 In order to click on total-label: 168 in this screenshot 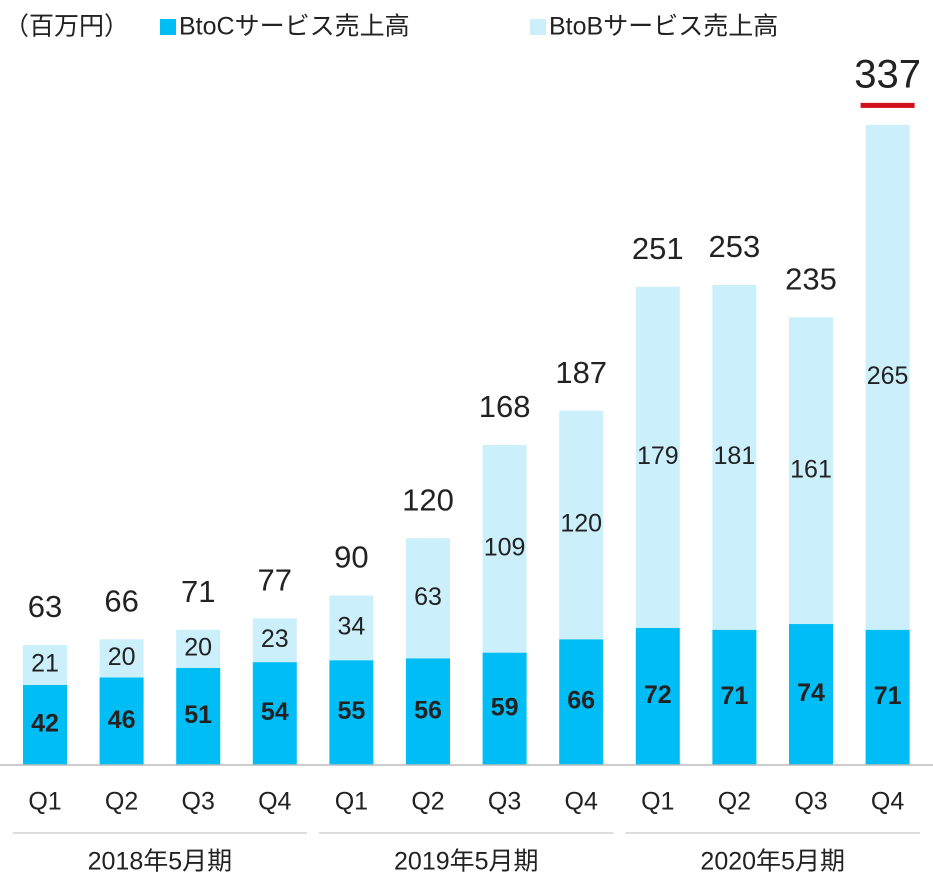, I will do `click(505, 406)`.